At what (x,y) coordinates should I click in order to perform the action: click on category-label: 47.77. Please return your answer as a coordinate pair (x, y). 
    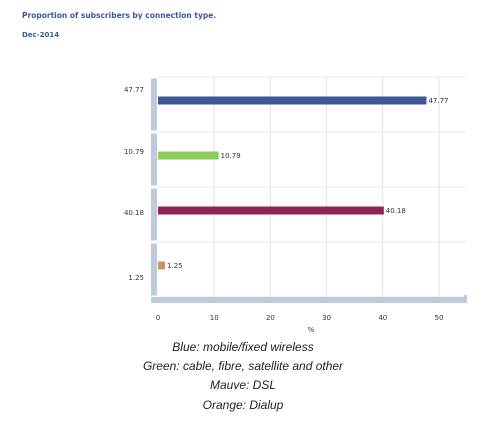
    Looking at the image, I should click on (134, 90).